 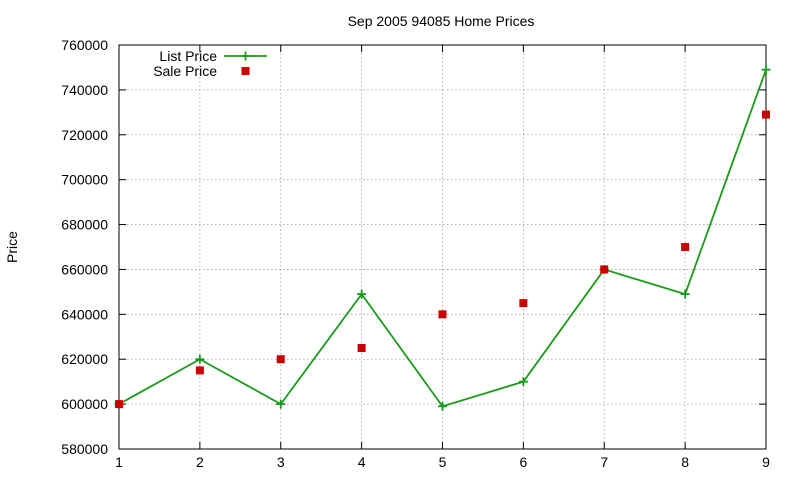 I want to click on legend-label: Sale Price, so click(x=185, y=71).